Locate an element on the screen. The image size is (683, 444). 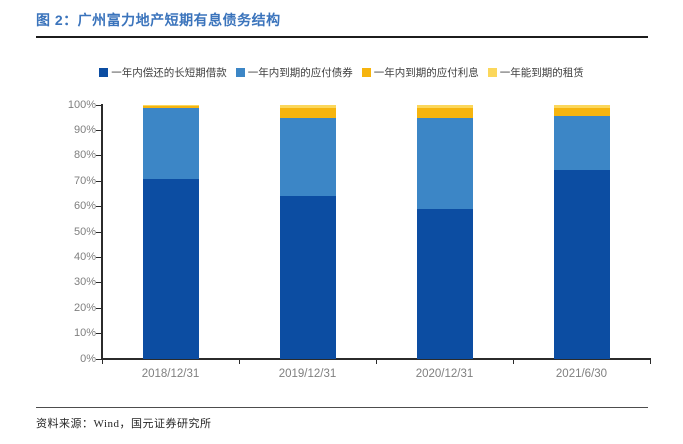
y-axis-tick-label: 40% is located at coordinates (84, 256).